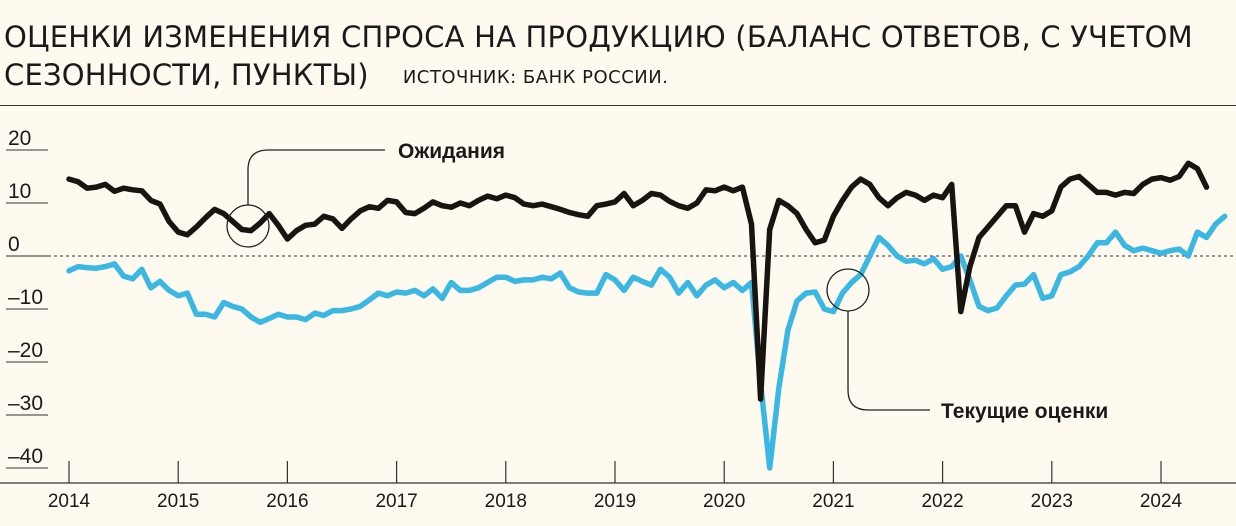 The height and width of the screenshot is (526, 1236). Describe the element at coordinates (942, 501) in the screenshot. I see `x-tick-label: 2022` at that location.